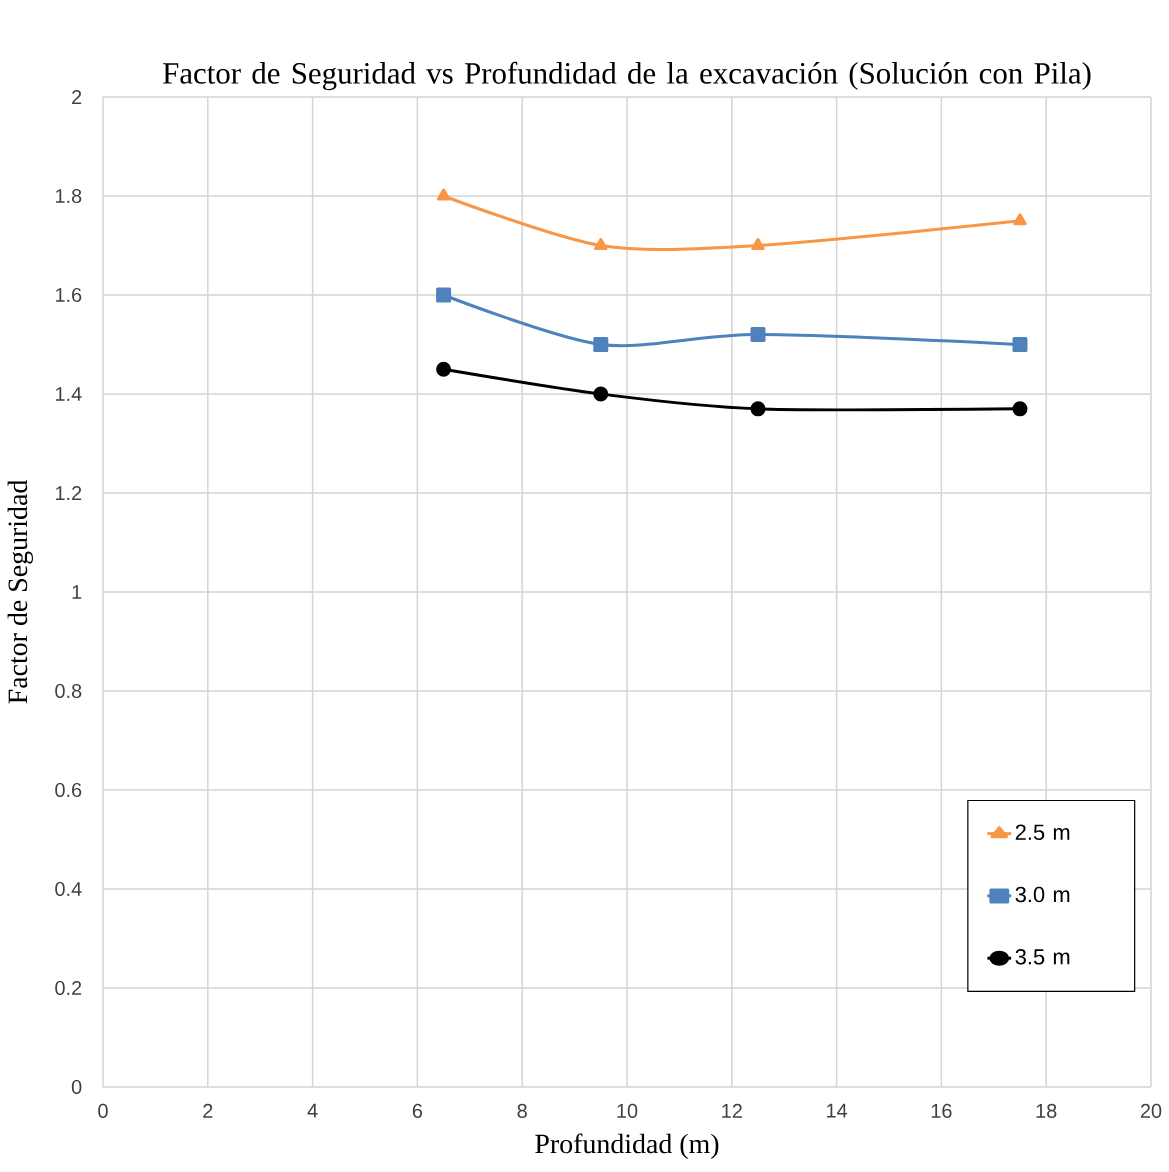 The image size is (1169, 1172). What do you see at coordinates (732, 1110) in the screenshot?
I see `x-tick-label: 12` at bounding box center [732, 1110].